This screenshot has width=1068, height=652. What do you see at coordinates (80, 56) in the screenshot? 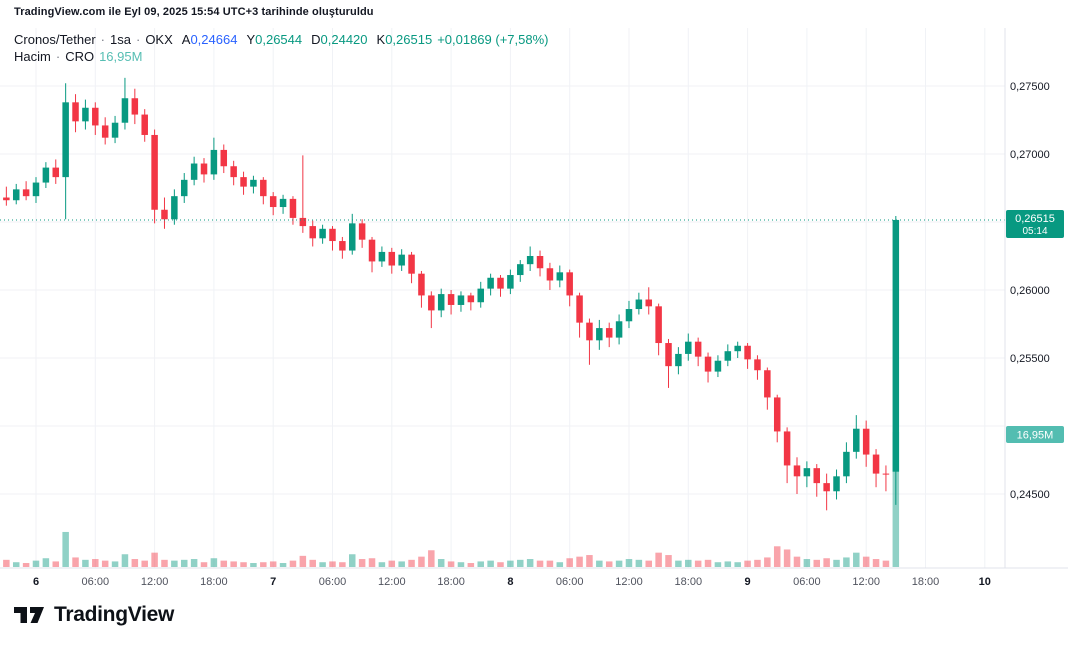
I see `volume-ticker: CRO` at bounding box center [80, 56].